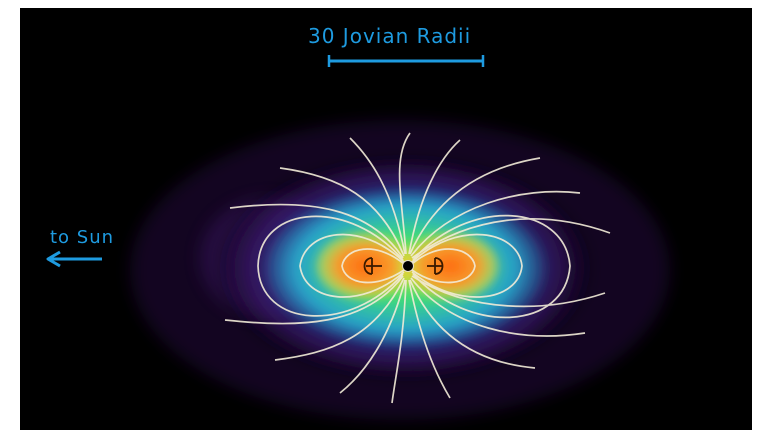  Describe the element at coordinates (82, 237) in the screenshot. I see `to-sun-label: to Sun` at that location.